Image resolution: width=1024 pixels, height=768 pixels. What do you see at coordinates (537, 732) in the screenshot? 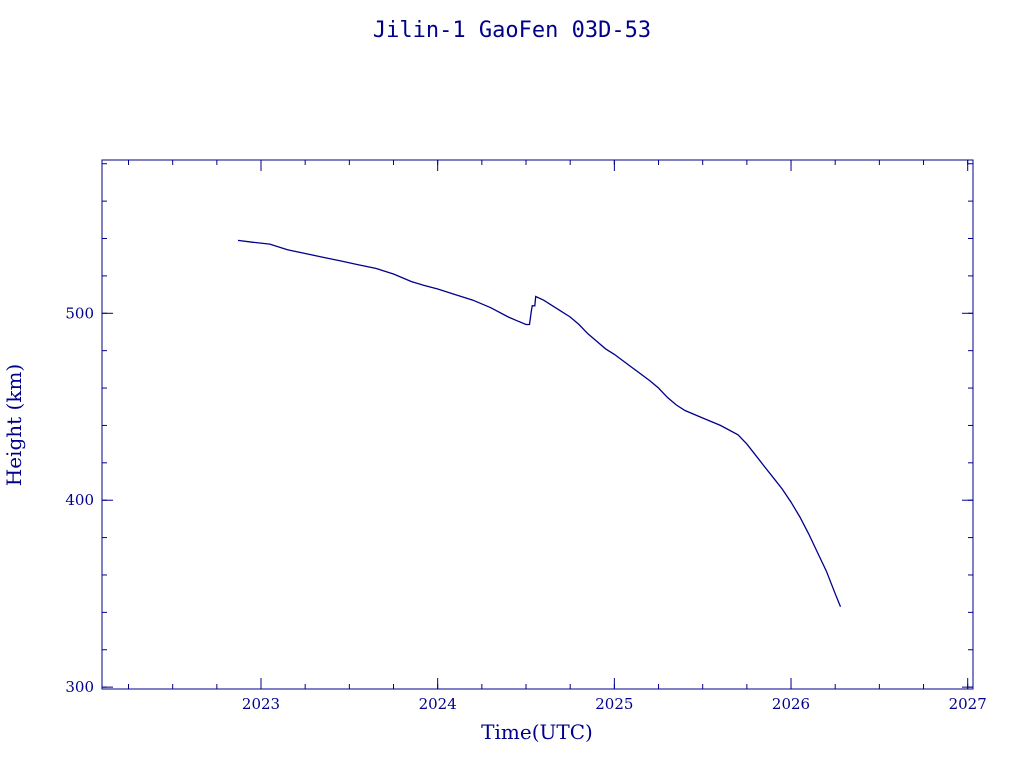
I see `x-axis-label: Time(UTC)` at bounding box center [537, 732].